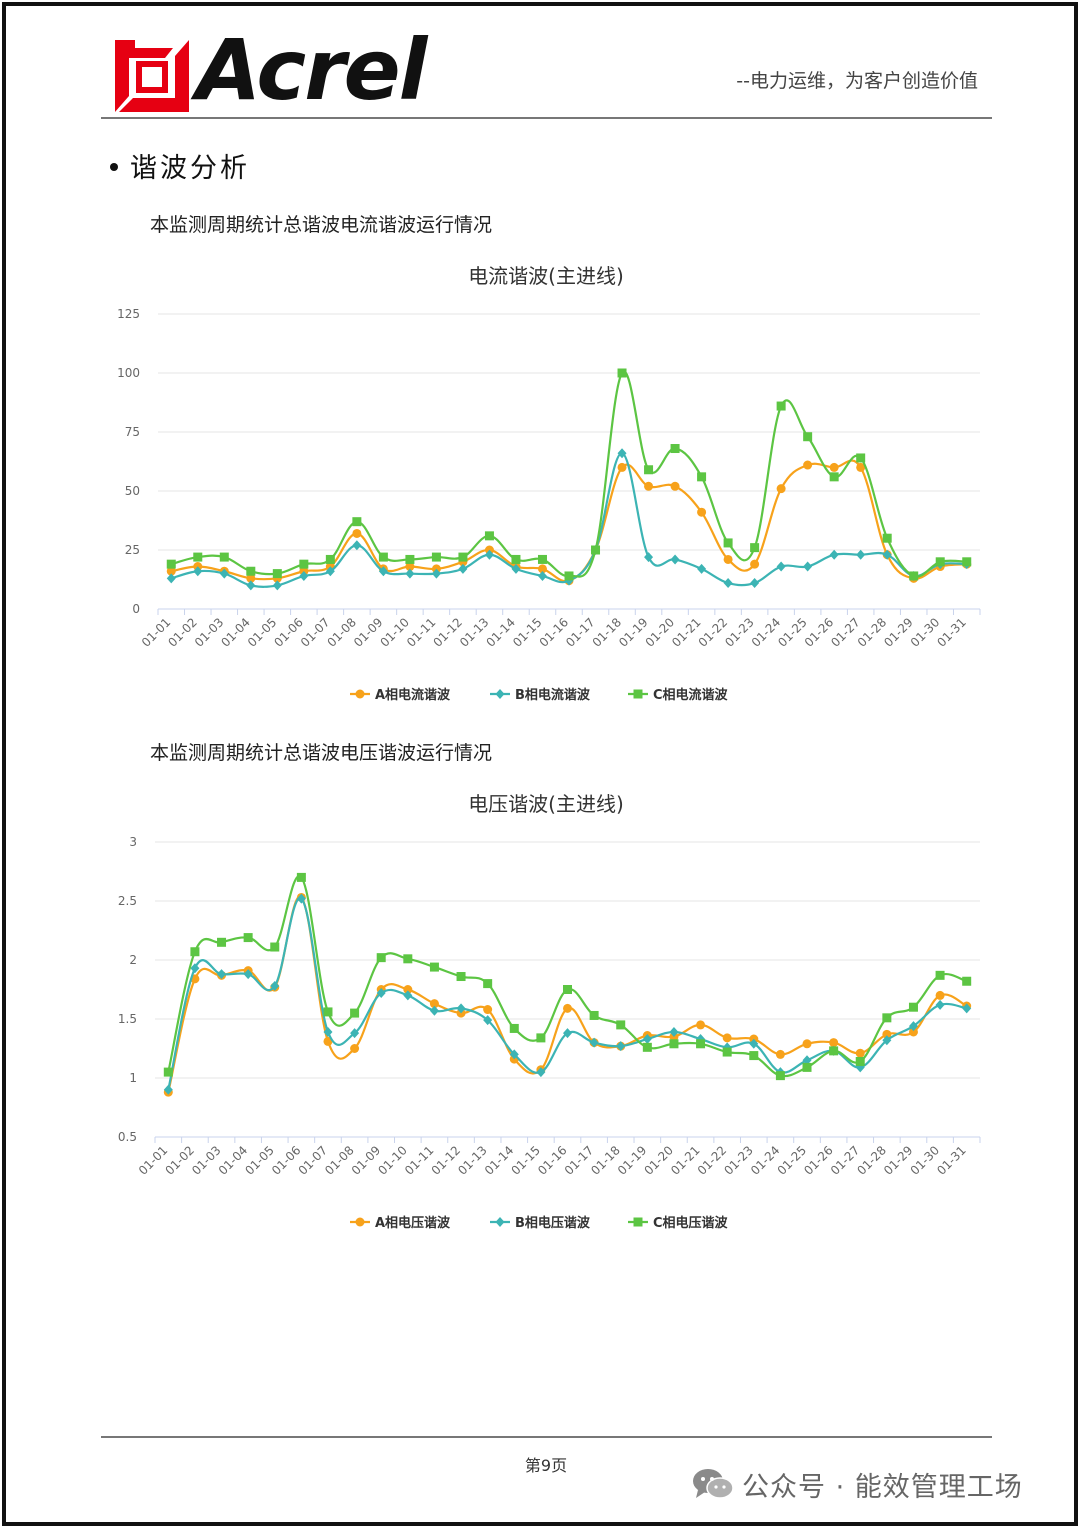 The width and height of the screenshot is (1080, 1526). I want to click on x-tick-label: 01-02, so click(182, 632).